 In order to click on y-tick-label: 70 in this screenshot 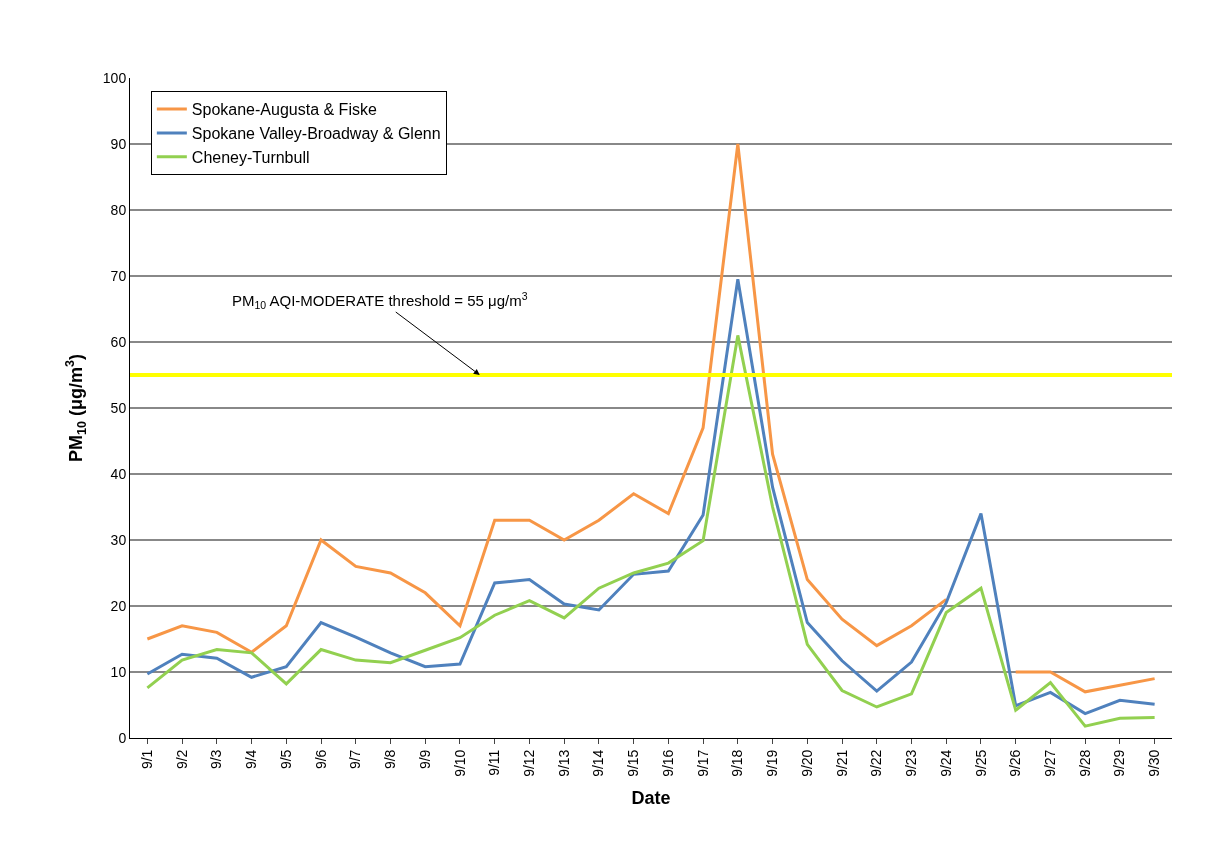, I will do `click(118, 275)`.